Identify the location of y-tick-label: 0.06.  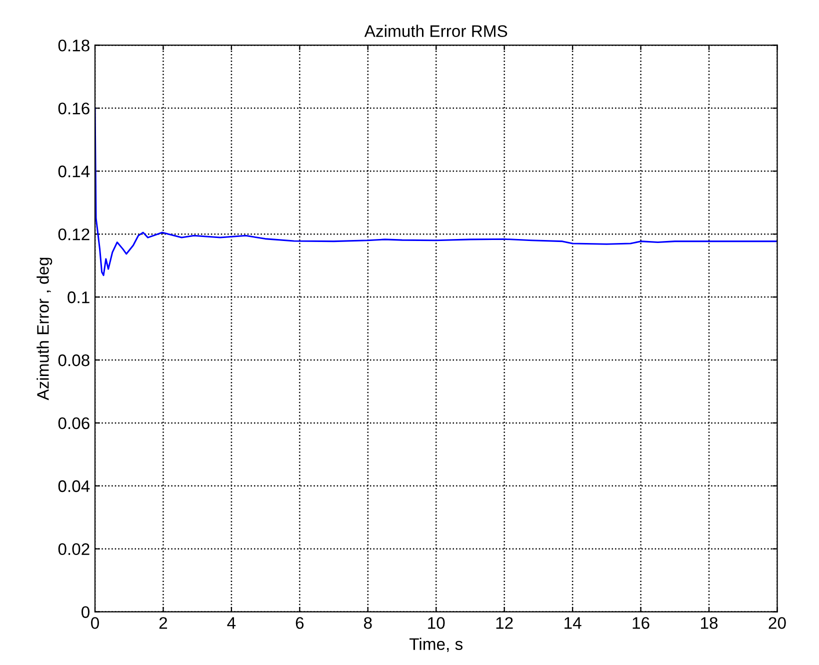
(74, 423).